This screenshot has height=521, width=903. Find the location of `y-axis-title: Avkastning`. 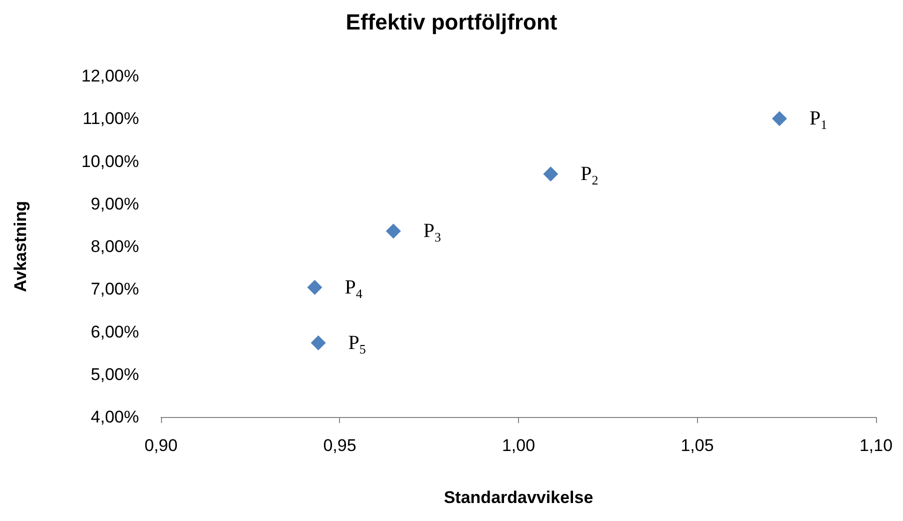

y-axis-title: Avkastning is located at coordinates (20, 246).